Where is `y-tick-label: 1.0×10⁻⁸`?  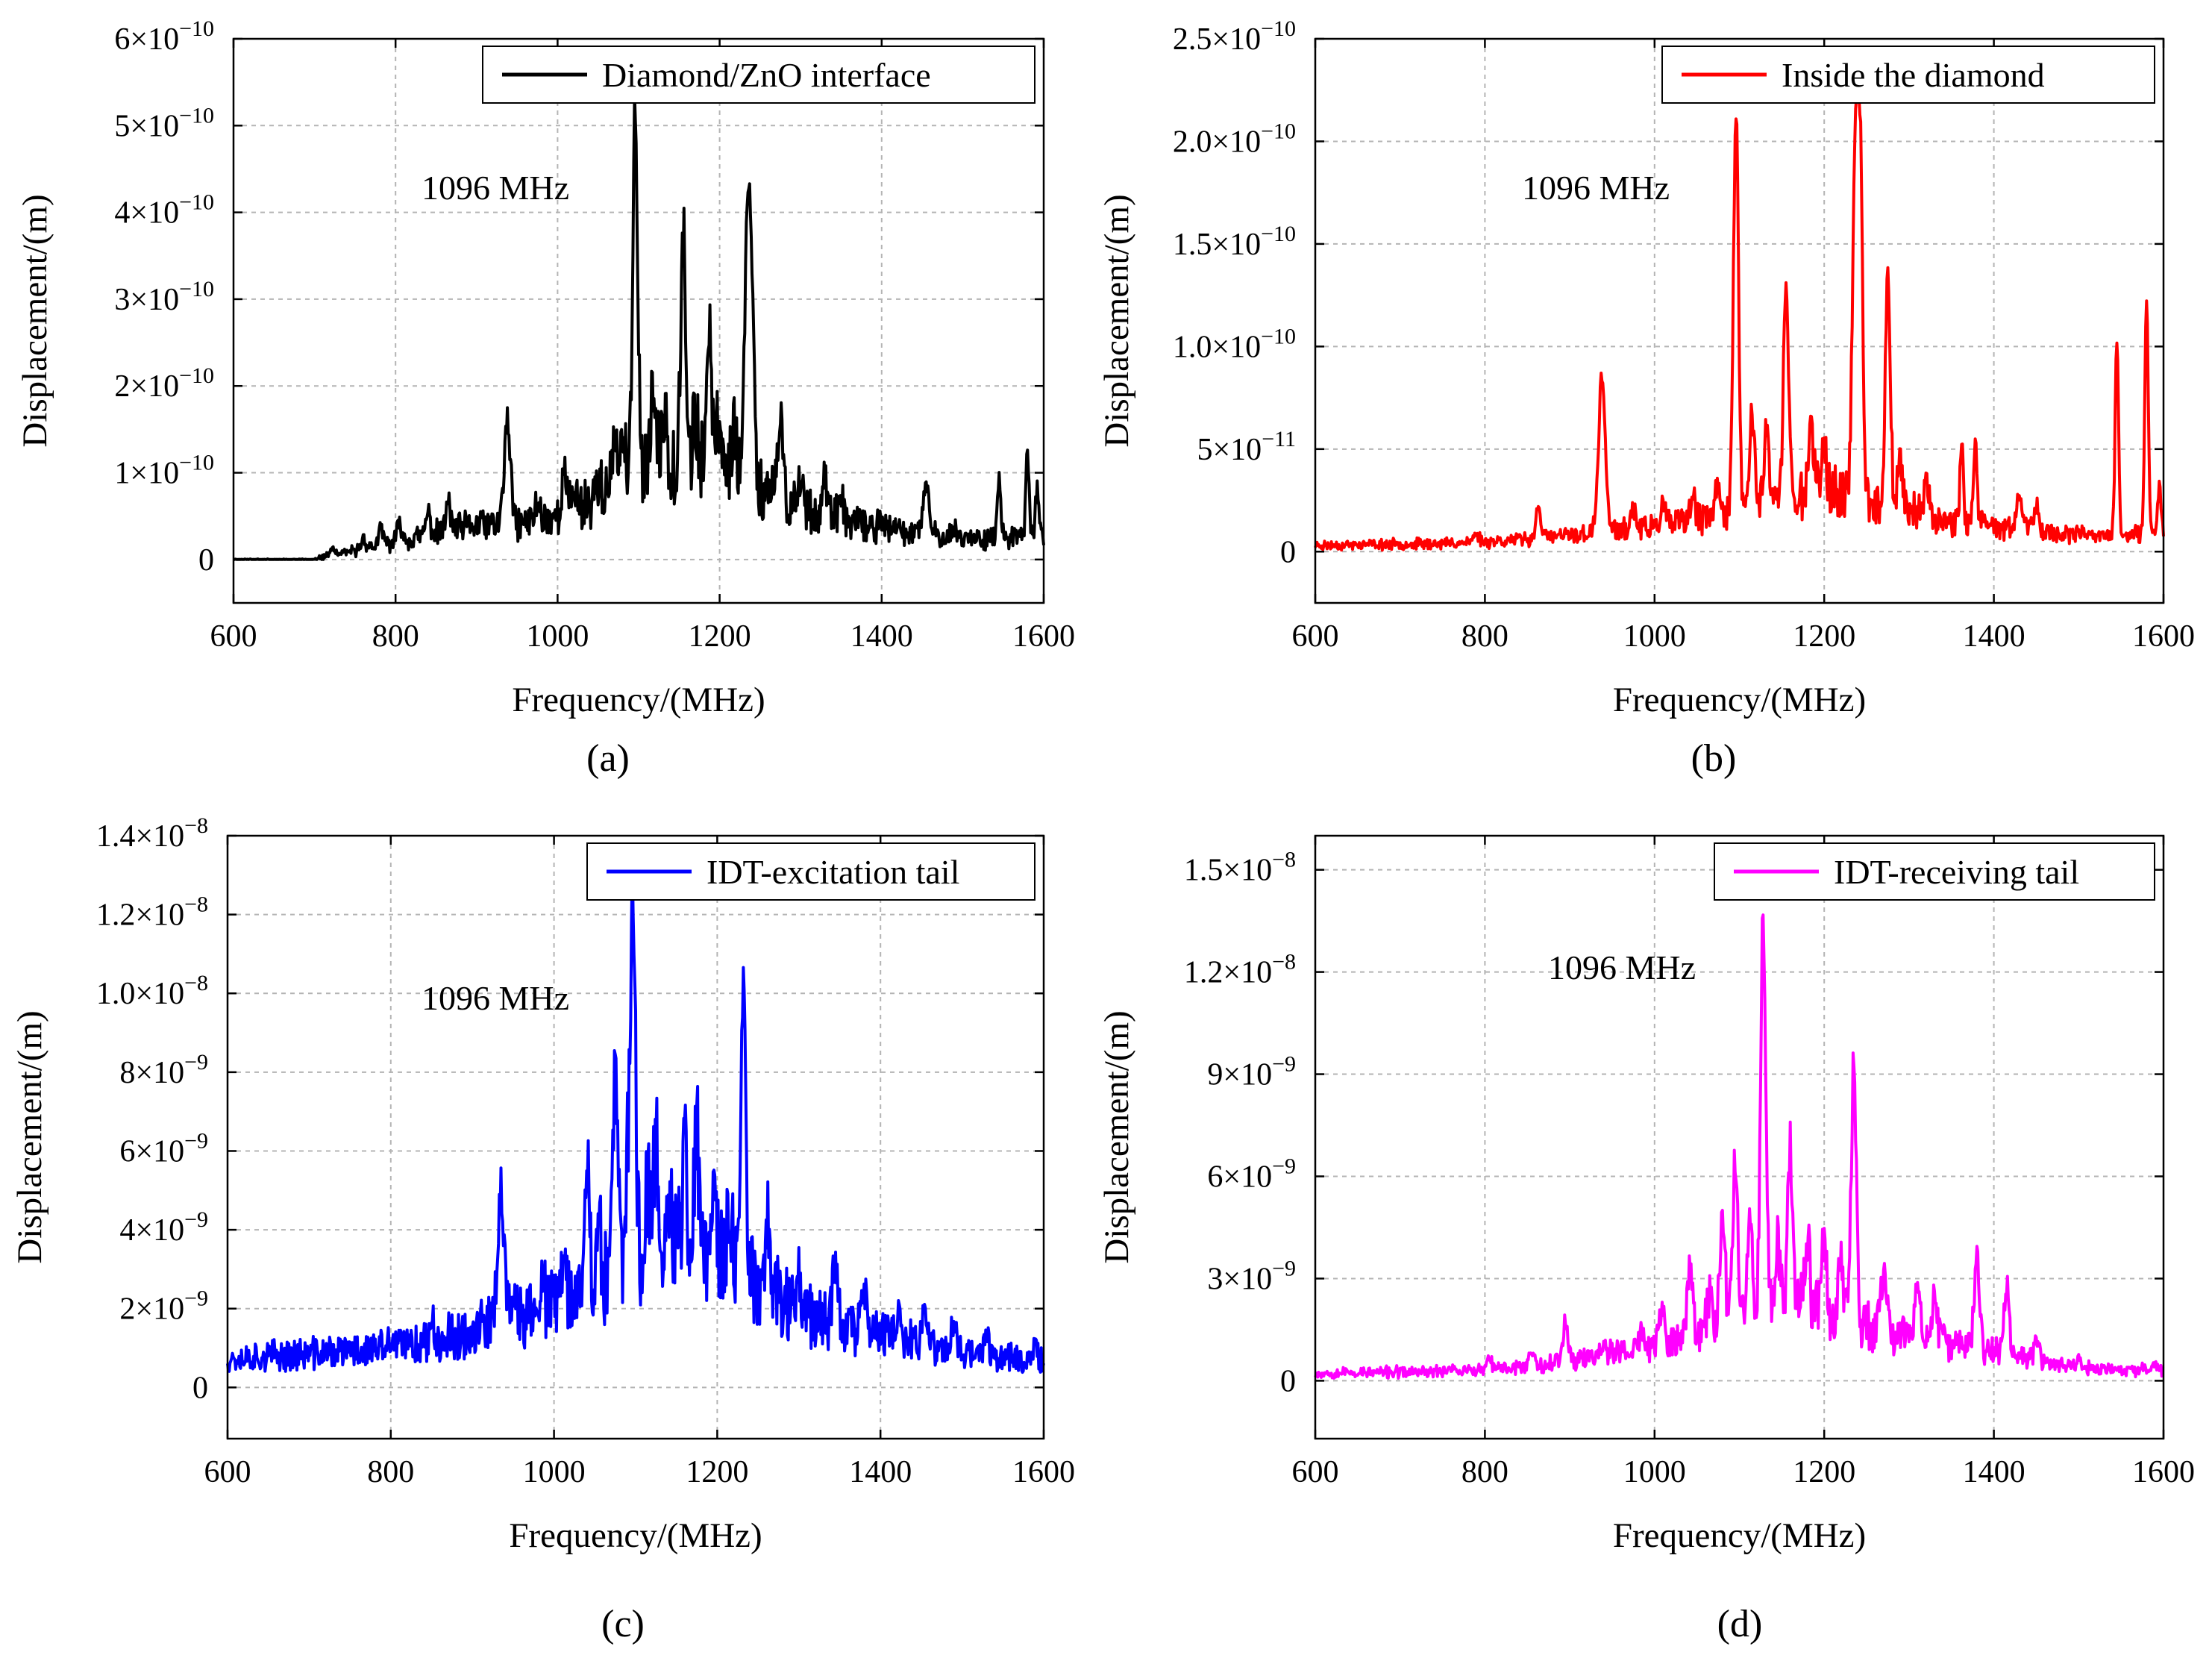 y-tick-label: 1.0×10⁻⁸ is located at coordinates (152, 991).